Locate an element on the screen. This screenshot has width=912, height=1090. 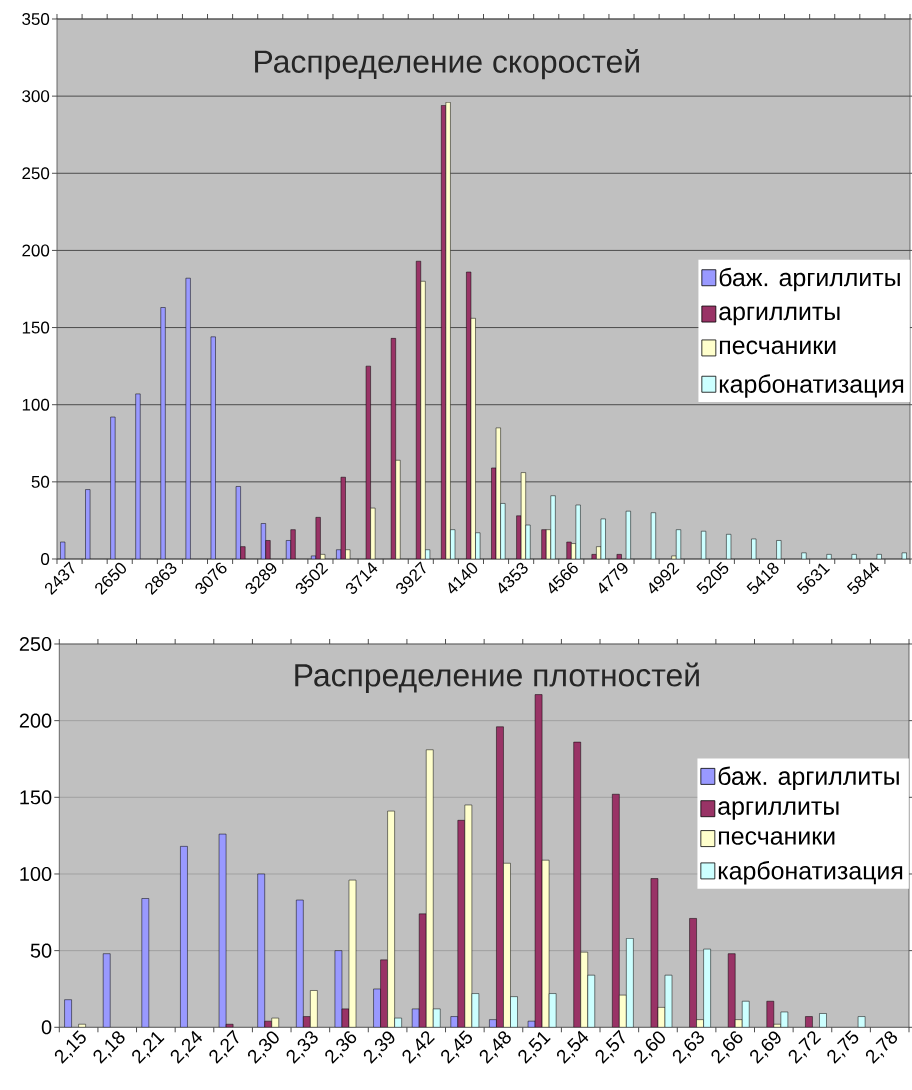
x-tick-label: 2,21 is located at coordinates (148, 1048).